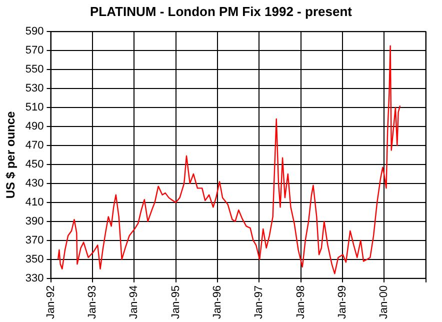 The image size is (442, 322). Describe the element at coordinates (384, 302) in the screenshot. I see `x-tick-label: Jan-00` at that location.